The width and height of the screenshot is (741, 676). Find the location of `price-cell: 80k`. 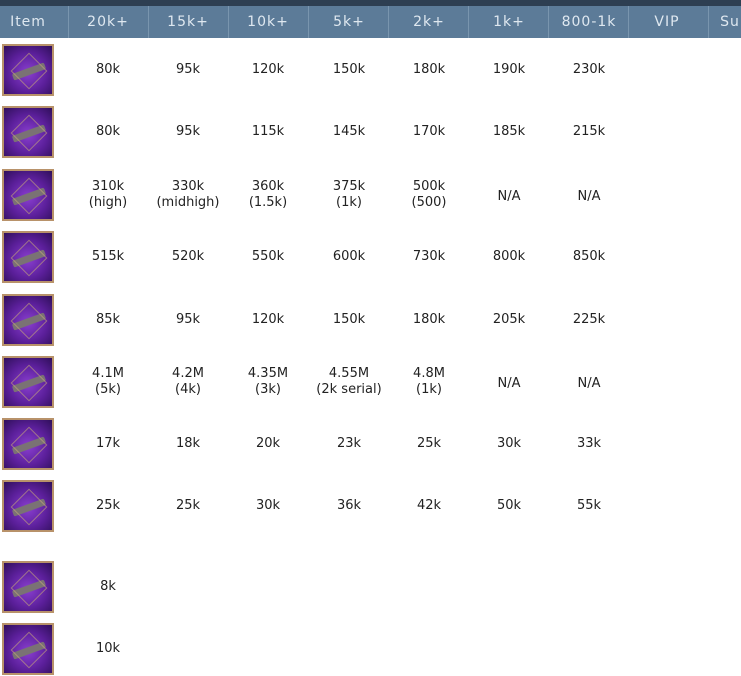

price-cell: 80k is located at coordinates (108, 131).